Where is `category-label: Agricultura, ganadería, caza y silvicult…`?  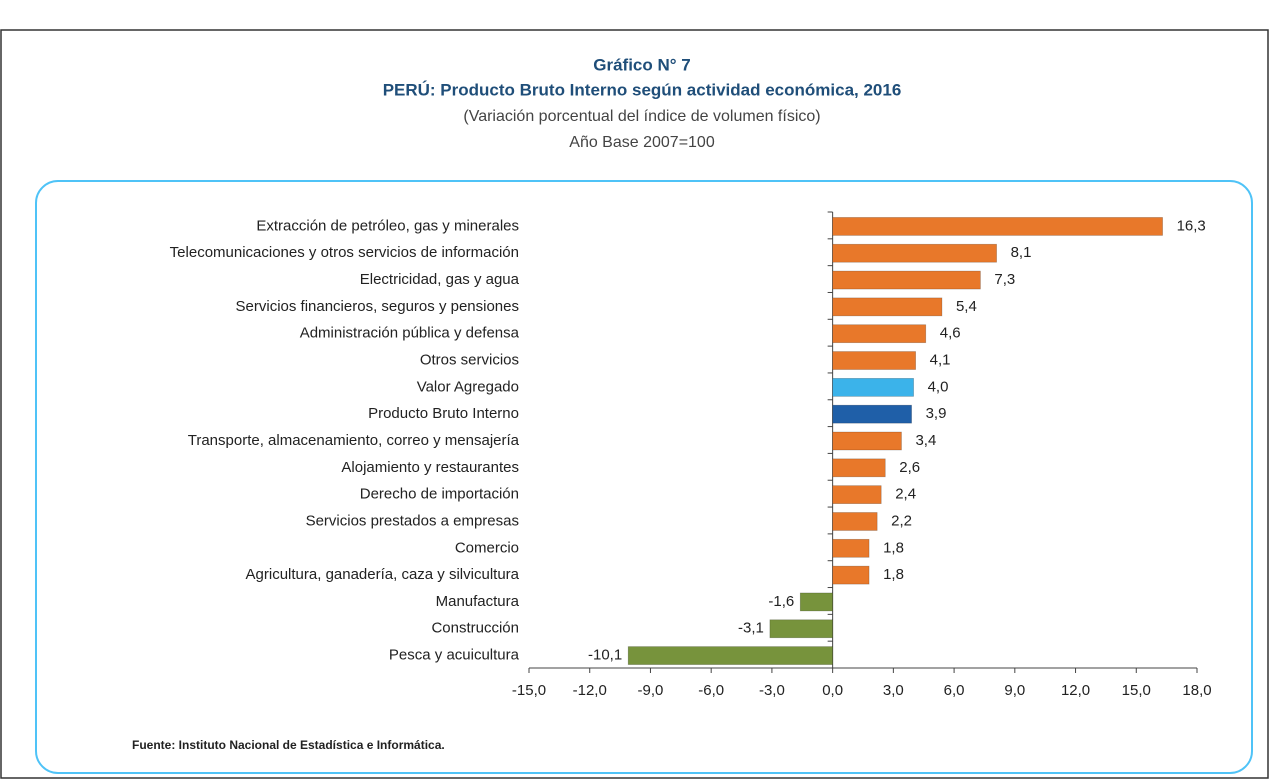 category-label: Agricultura, ganadería, caza y silvicult… is located at coordinates (383, 574).